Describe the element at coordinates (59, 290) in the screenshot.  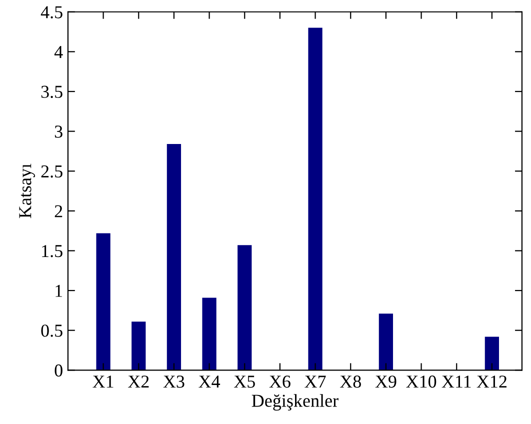
I see `y-tick-label: 1` at that location.